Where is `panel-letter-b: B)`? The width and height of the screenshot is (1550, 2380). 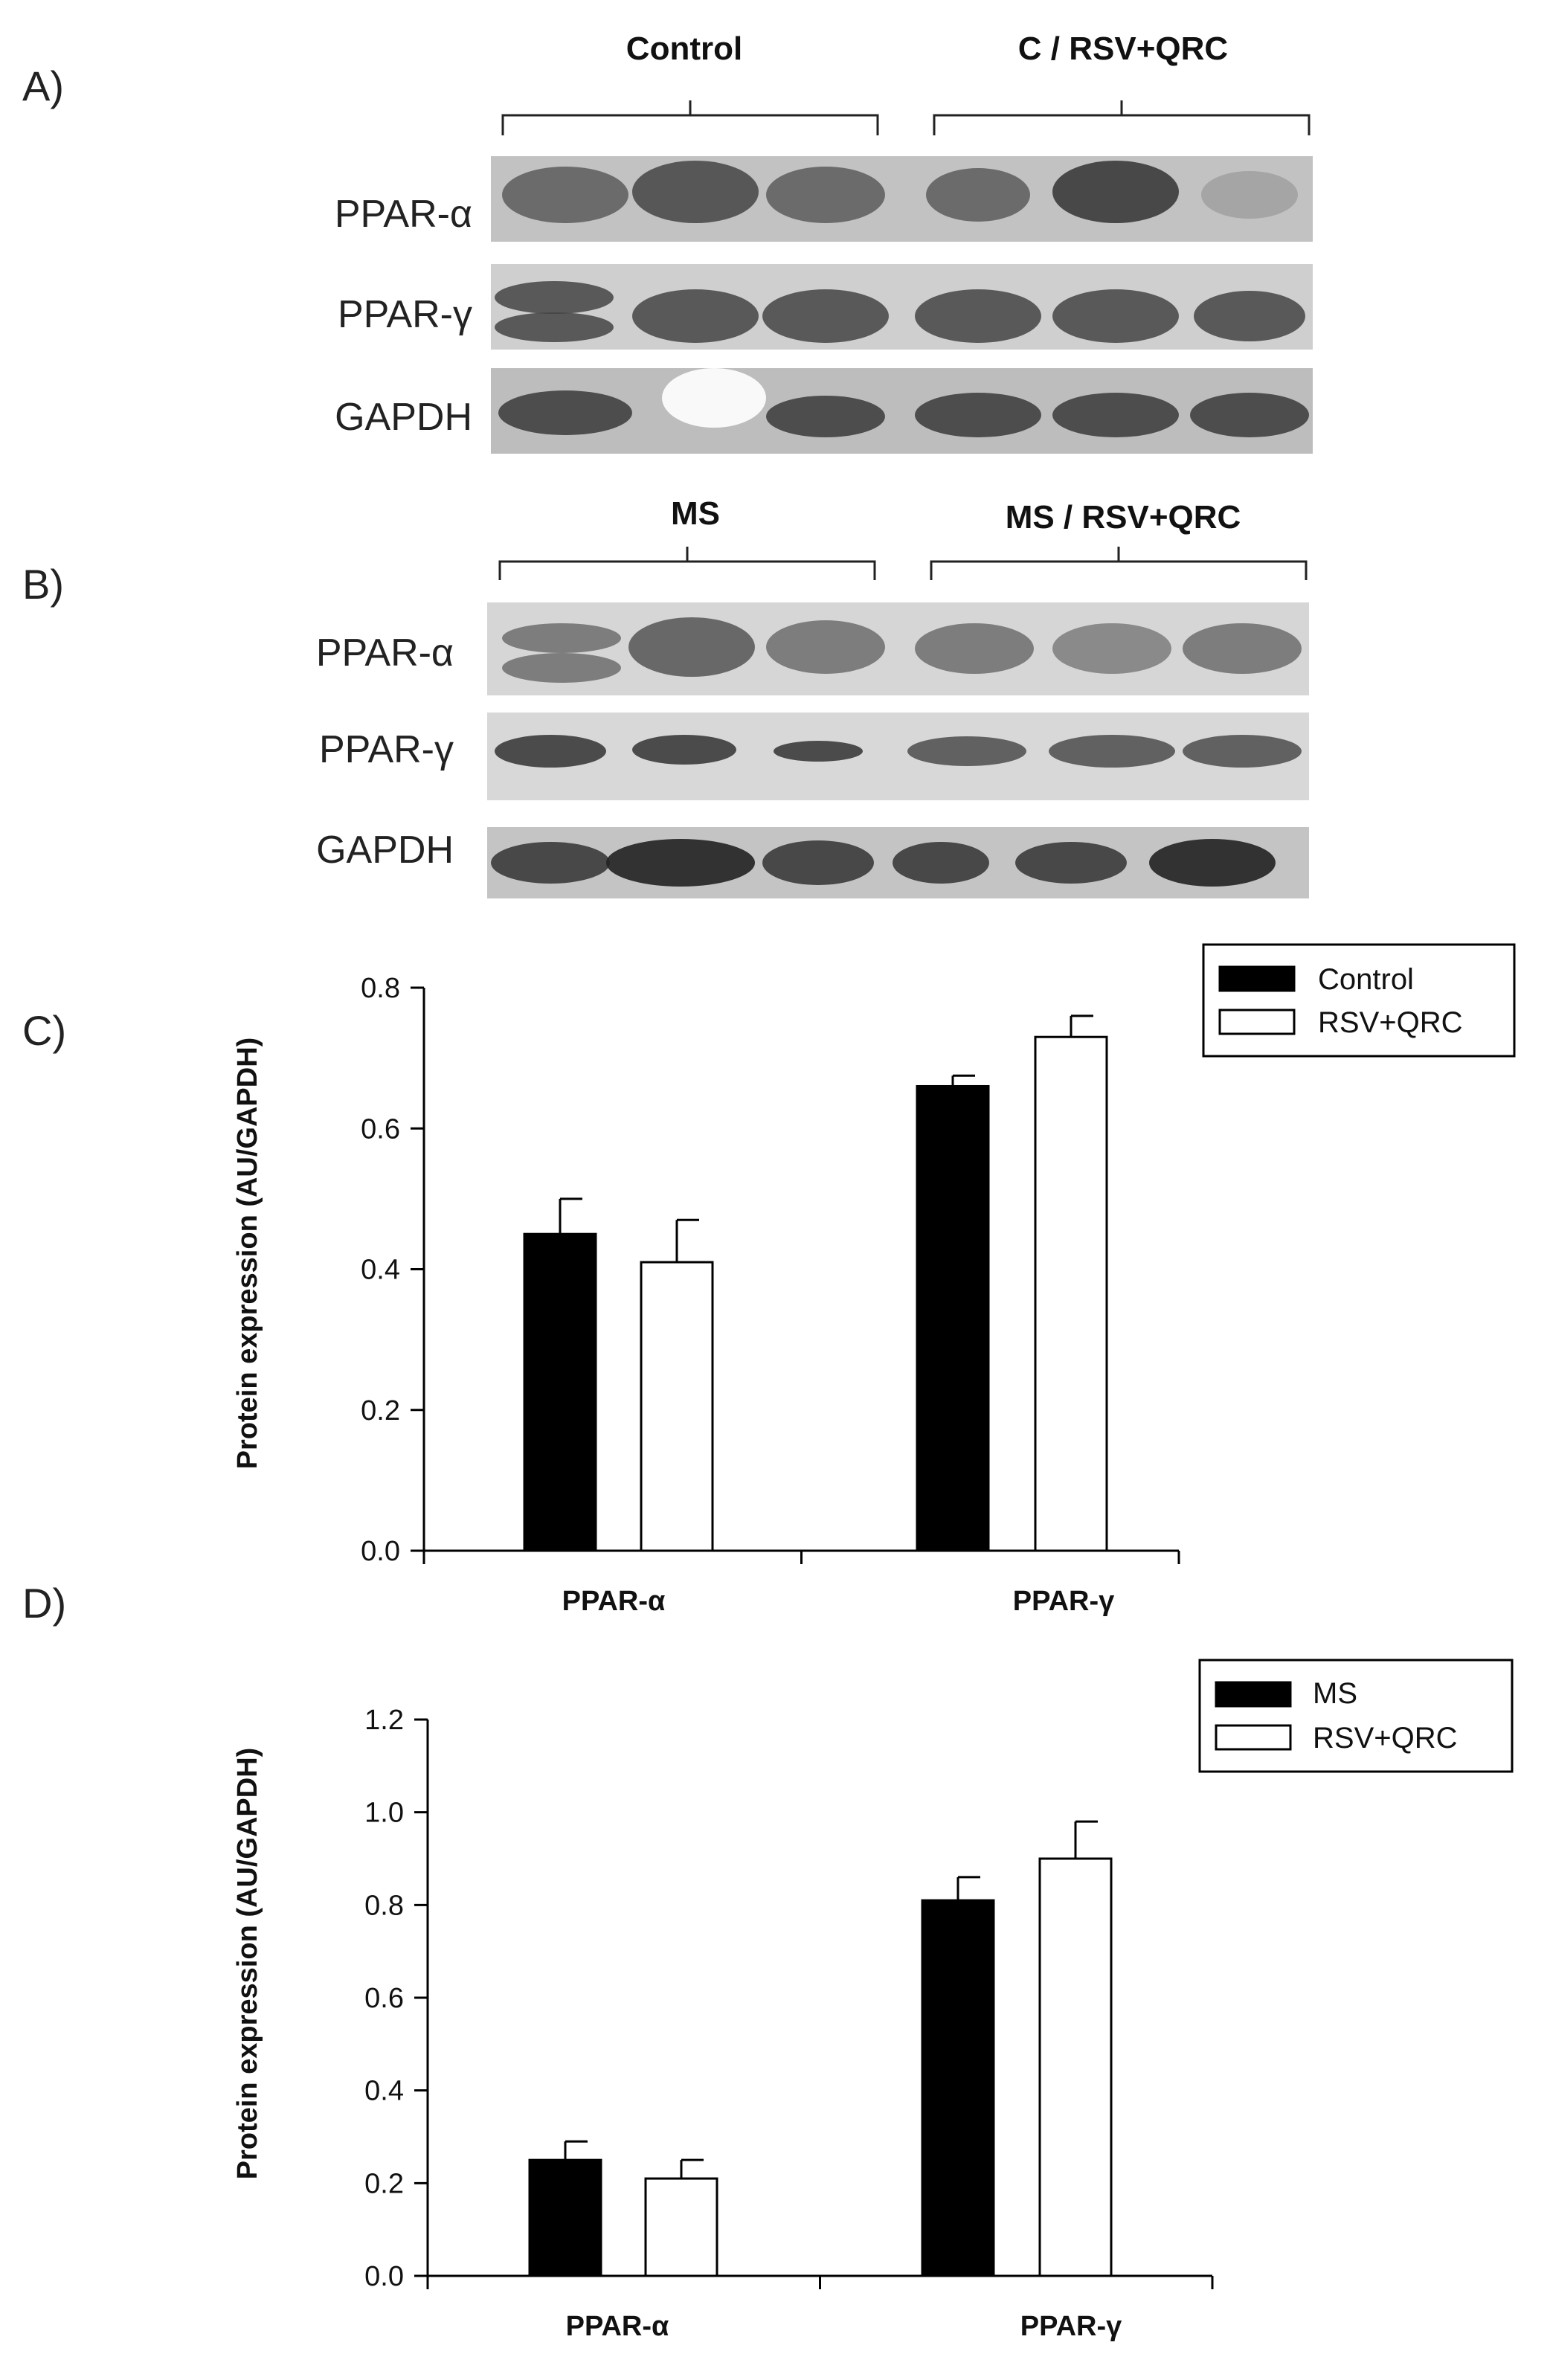
panel-letter-b: B) is located at coordinates (43, 585).